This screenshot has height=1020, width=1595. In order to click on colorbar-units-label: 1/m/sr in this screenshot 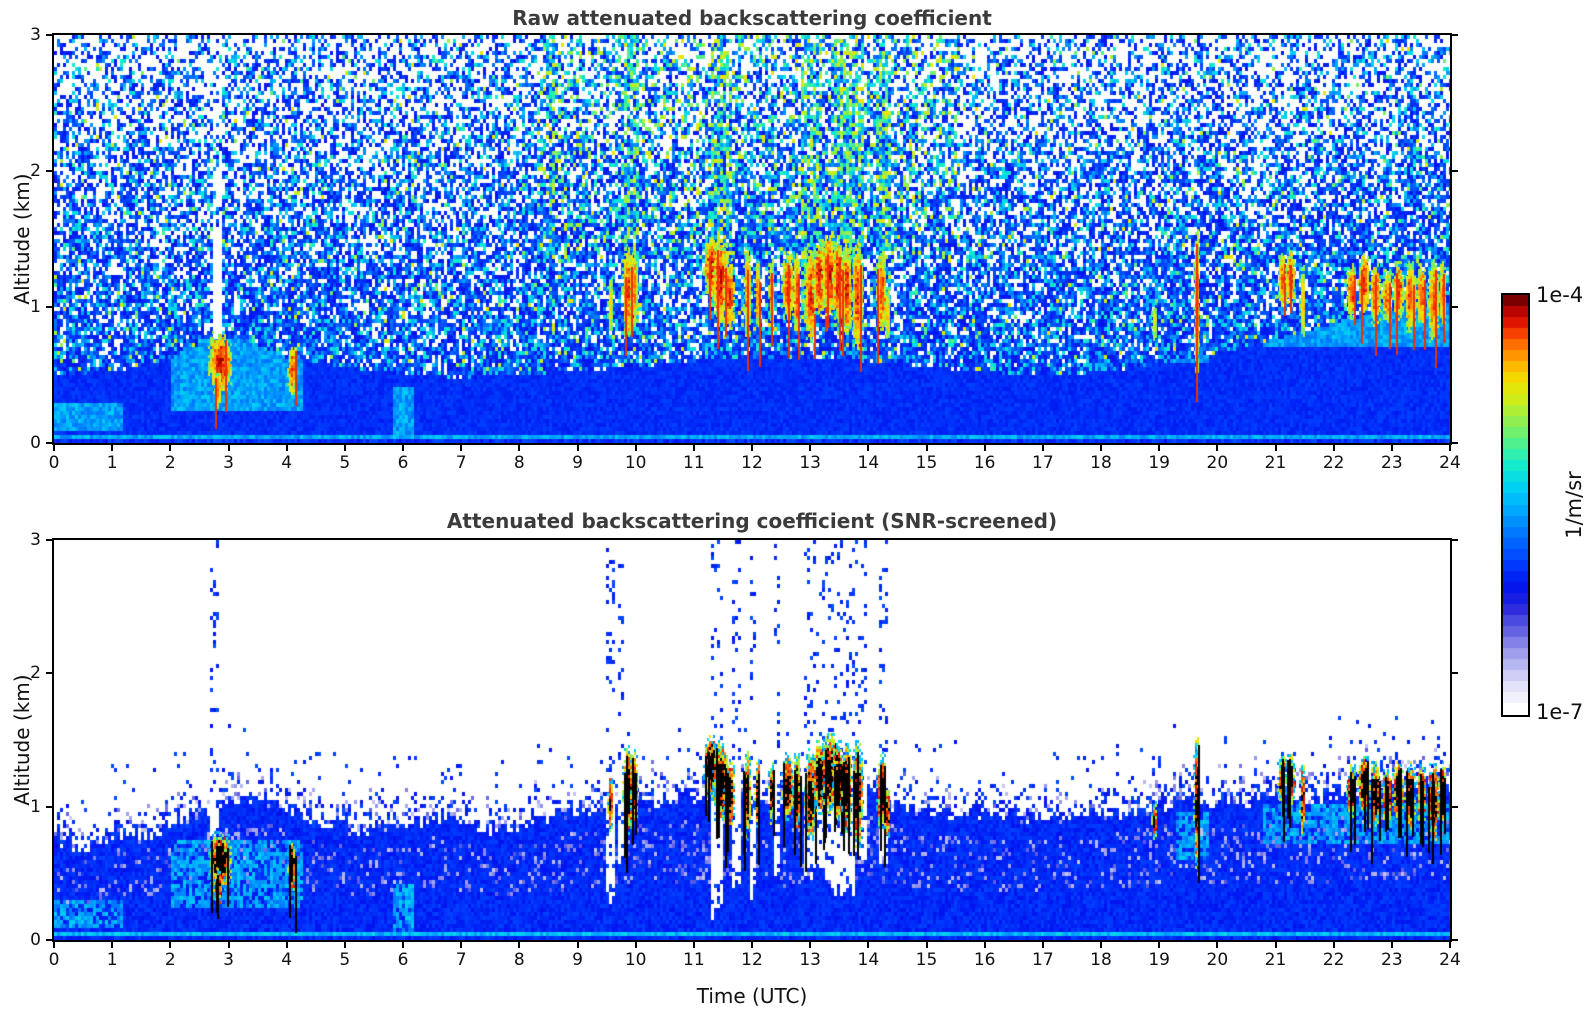, I will do `click(1574, 505)`.